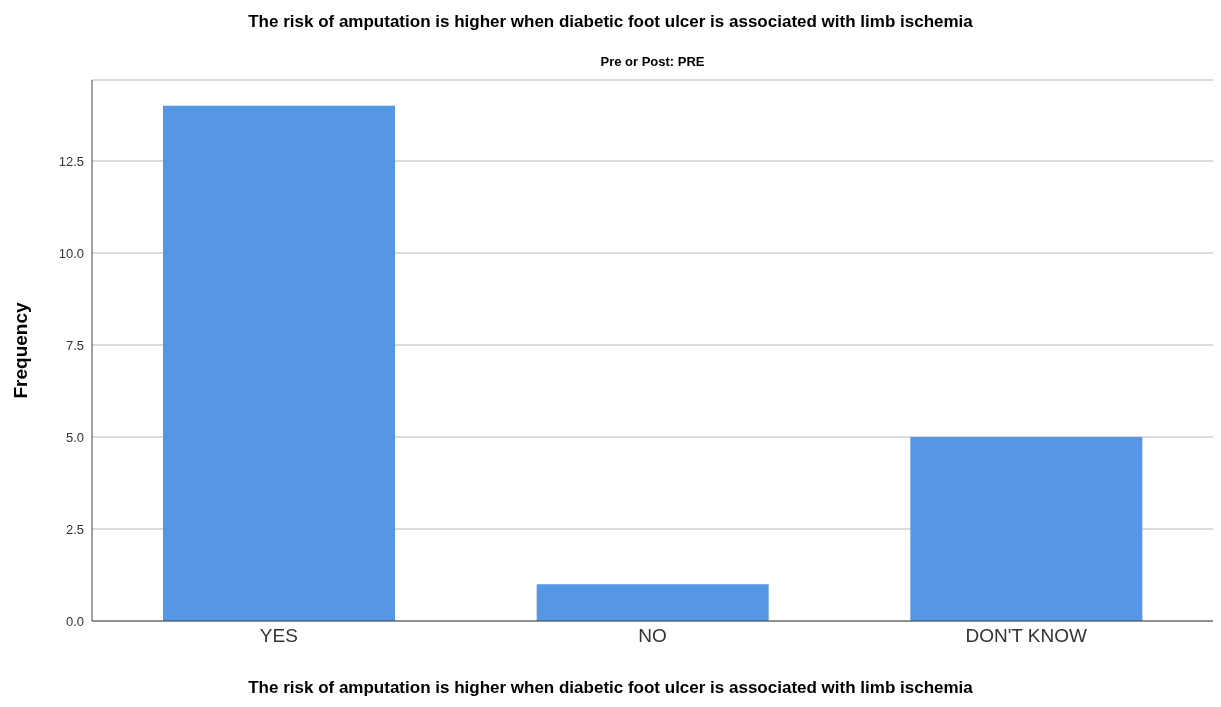 The image size is (1221, 707). What do you see at coordinates (74, 621) in the screenshot?
I see `y-tick-label: 0.0` at bounding box center [74, 621].